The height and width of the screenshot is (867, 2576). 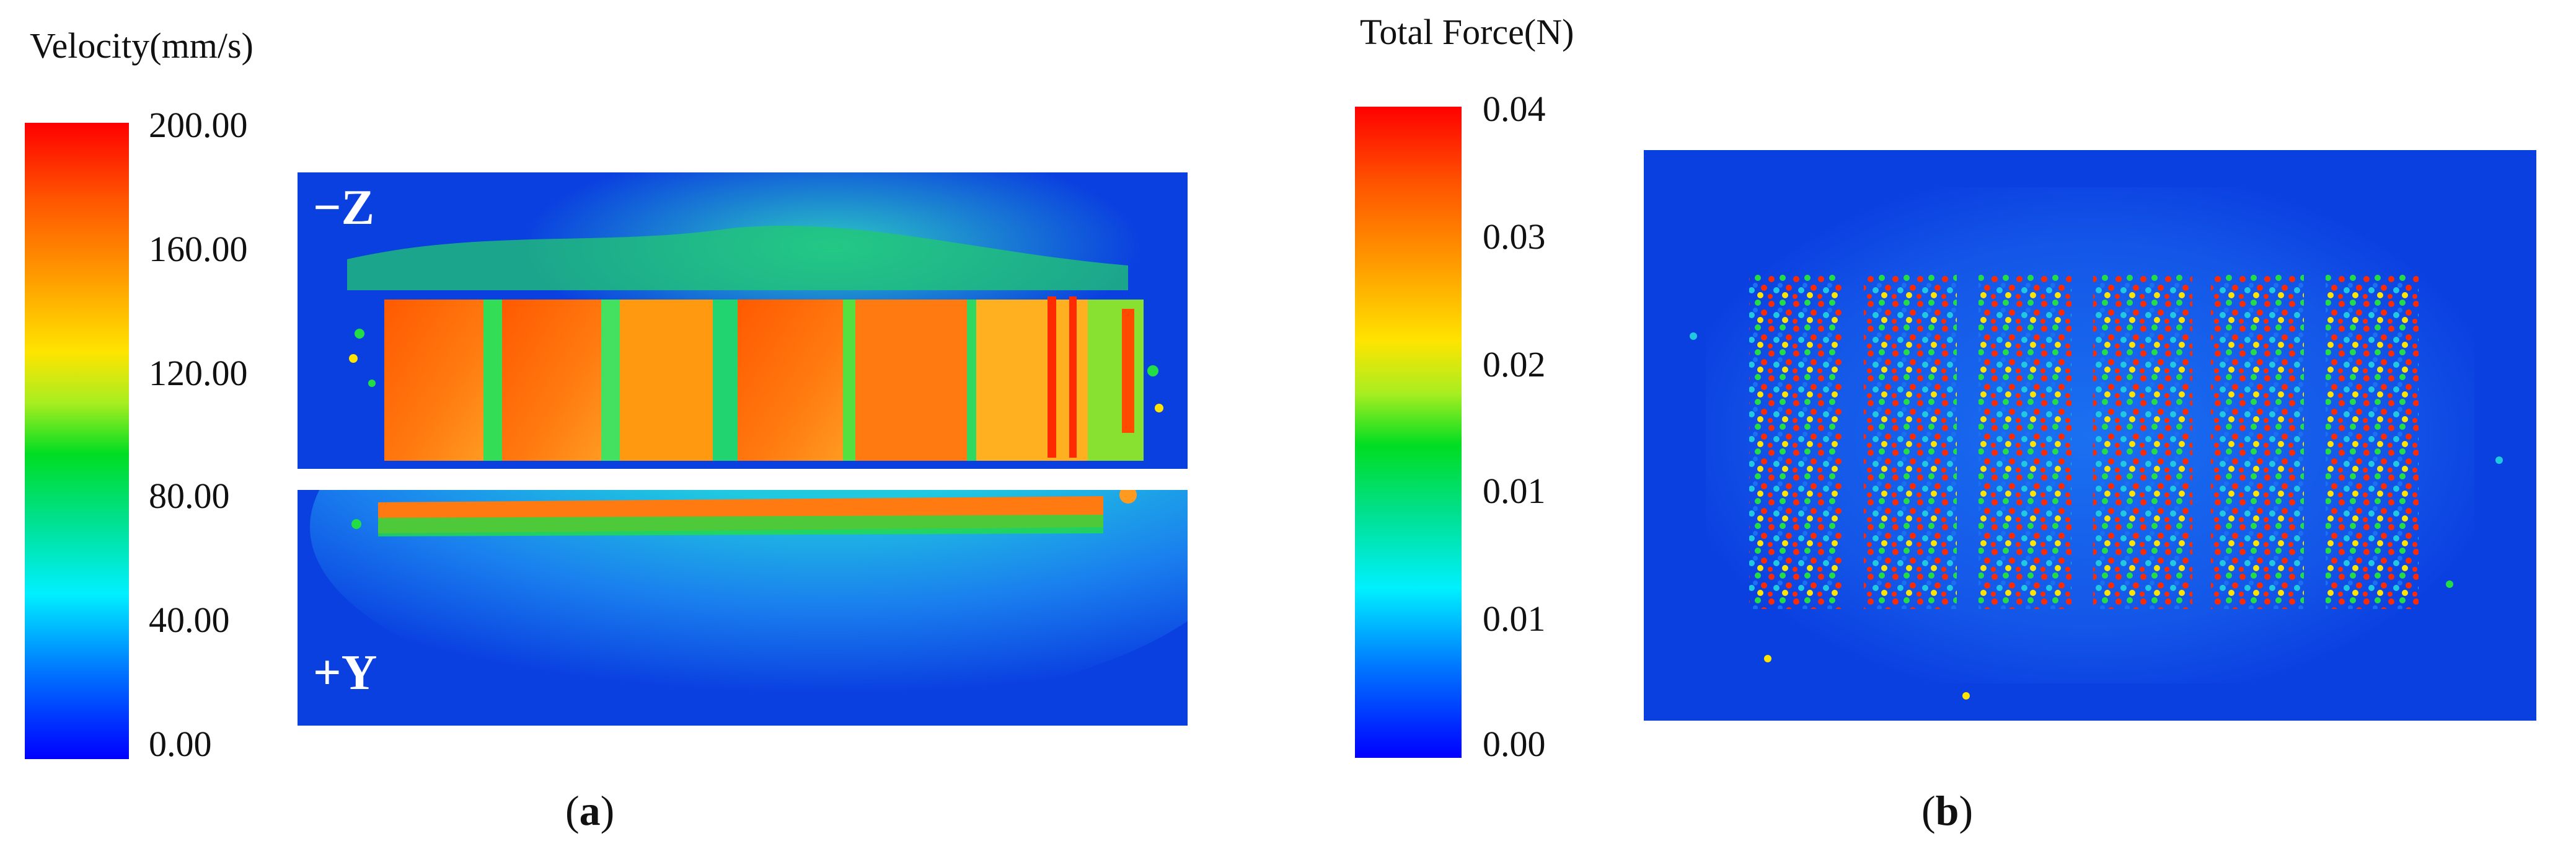 What do you see at coordinates (743, 320) in the screenshot?
I see `velocity-upper-view-image` at bounding box center [743, 320].